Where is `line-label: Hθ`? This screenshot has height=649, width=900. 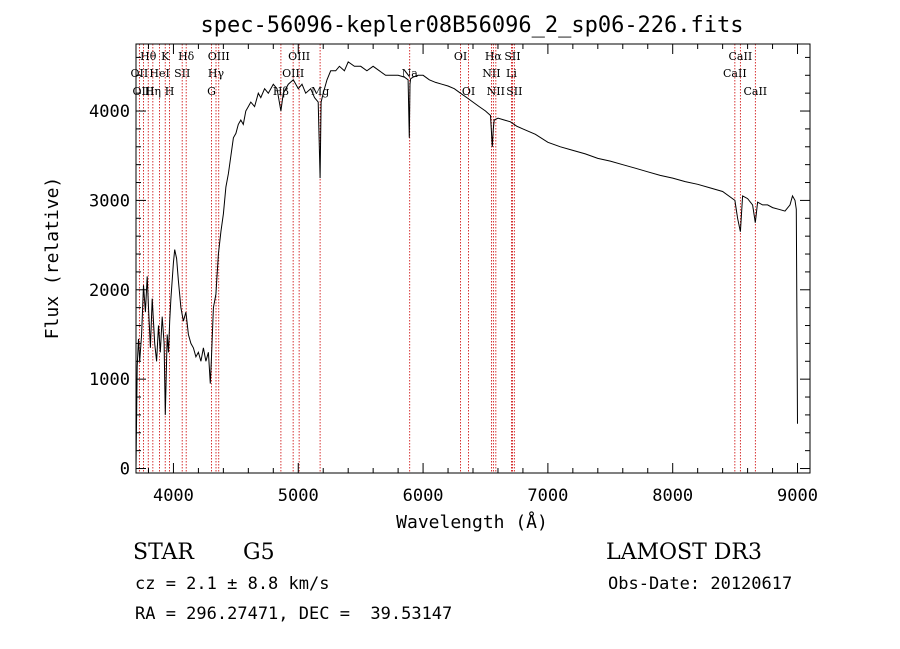 line-label: Hθ is located at coordinates (148, 56).